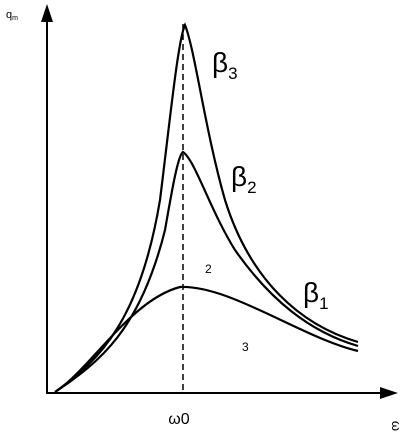 This screenshot has width=406, height=437. I want to click on curve-label: β3, so click(225, 65).